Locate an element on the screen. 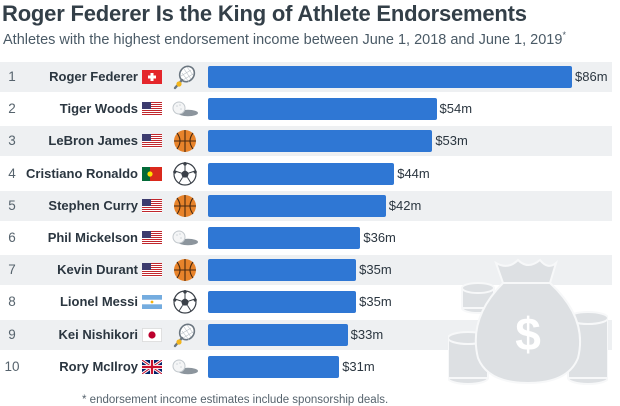 Image resolution: width=620 pixels, height=406 pixels. athlete-name-label: Lionel Messi is located at coordinates (98, 302).